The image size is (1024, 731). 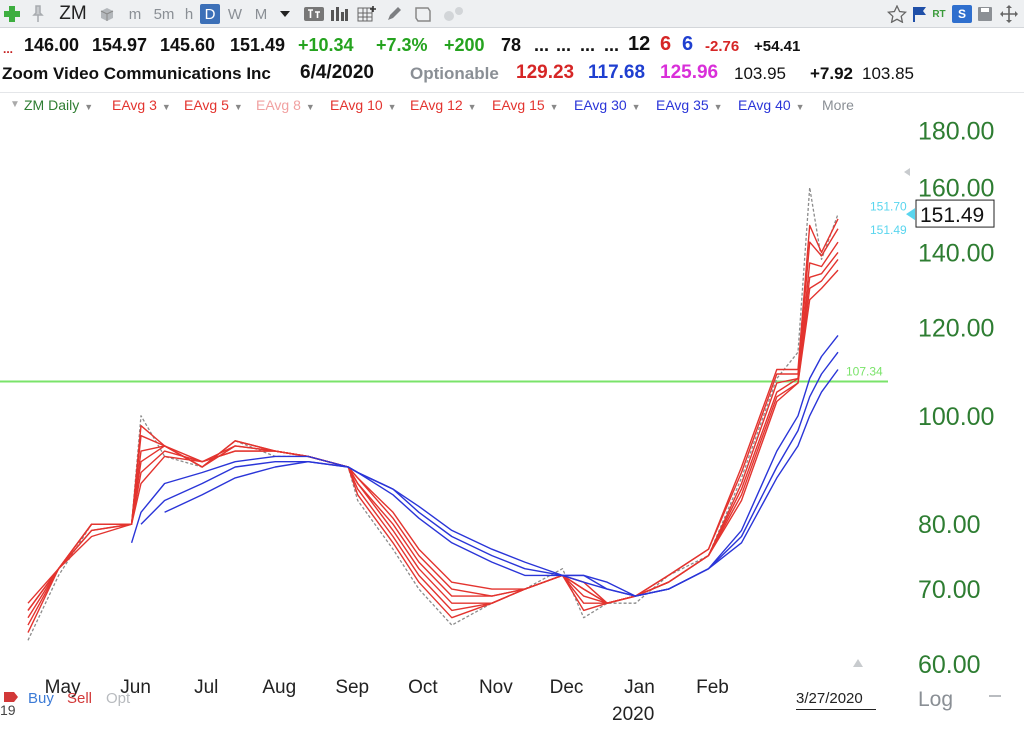 What do you see at coordinates (836, 700) in the screenshot?
I see `current-date-label: 3/27/2020` at bounding box center [836, 700].